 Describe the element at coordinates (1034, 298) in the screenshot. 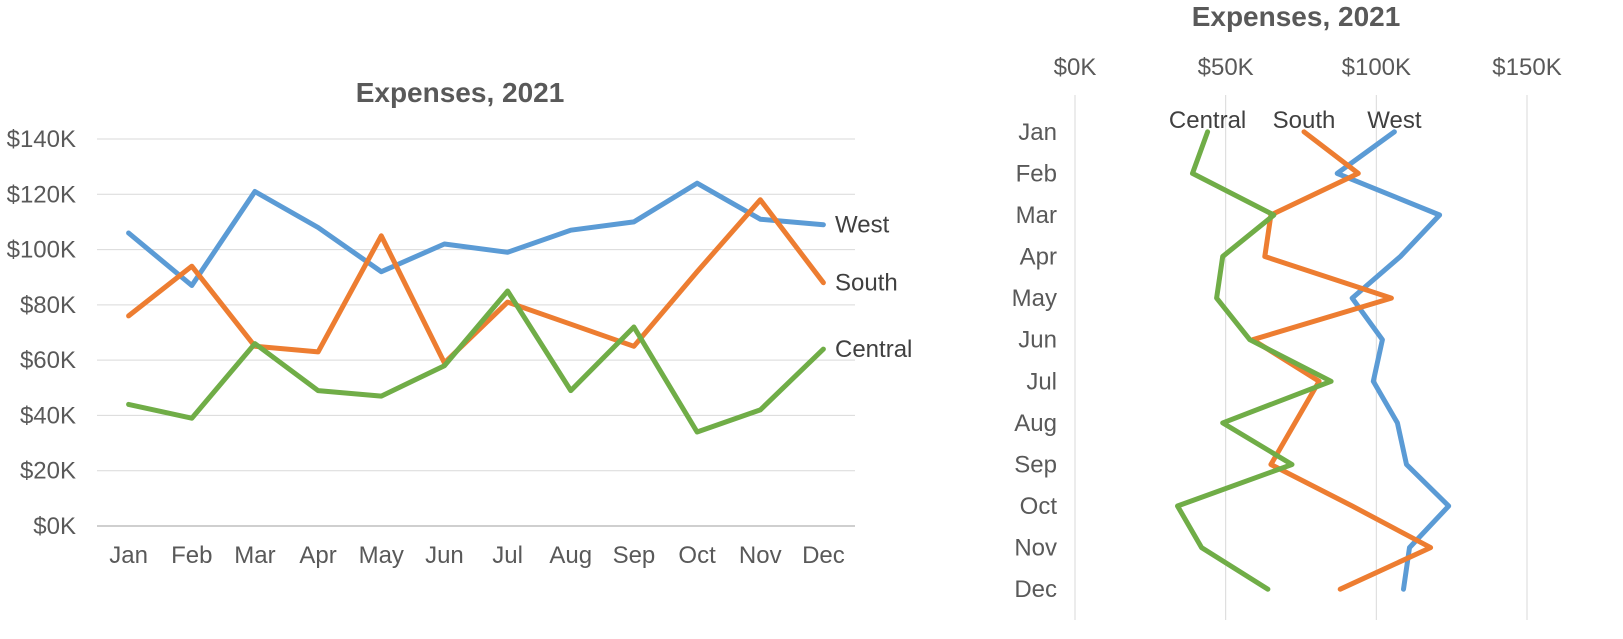

I see `y-tick-label: May` at that location.